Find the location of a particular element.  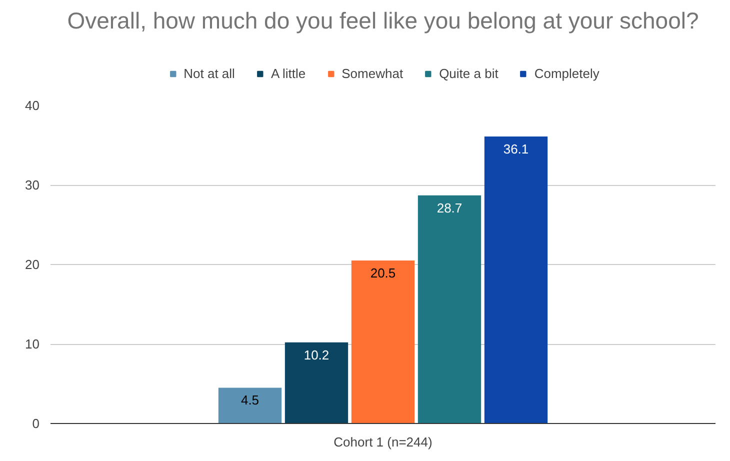

x-tick-label: Cohort 1 (n=244) is located at coordinates (383, 442).